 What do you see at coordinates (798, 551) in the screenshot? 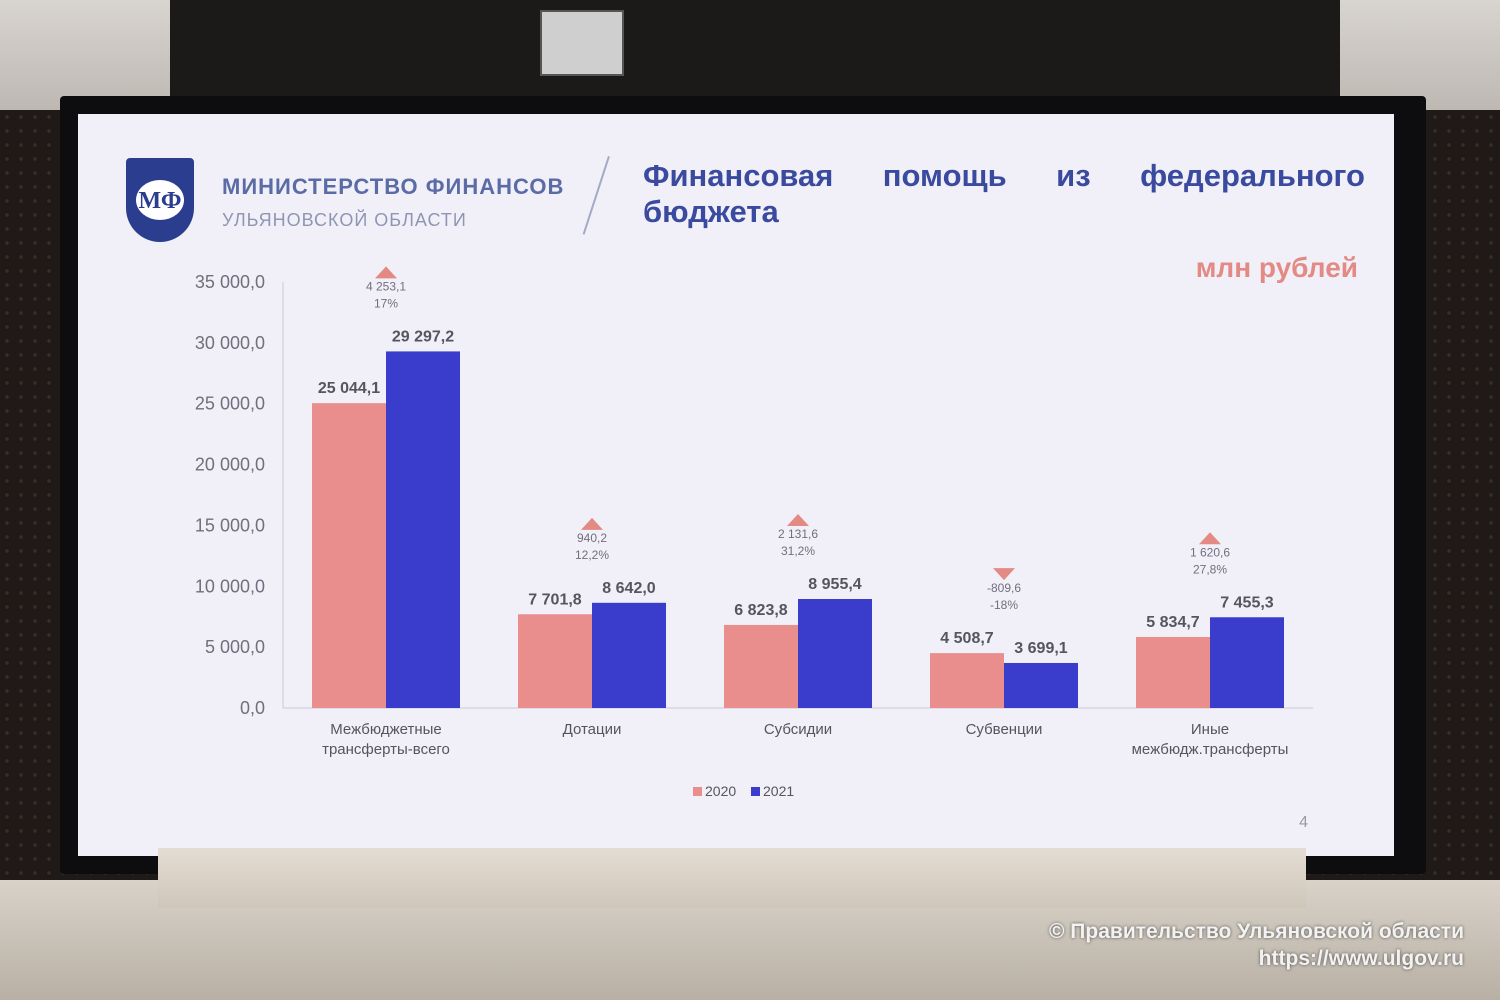
I see `change-percent: 31,2%` at bounding box center [798, 551].